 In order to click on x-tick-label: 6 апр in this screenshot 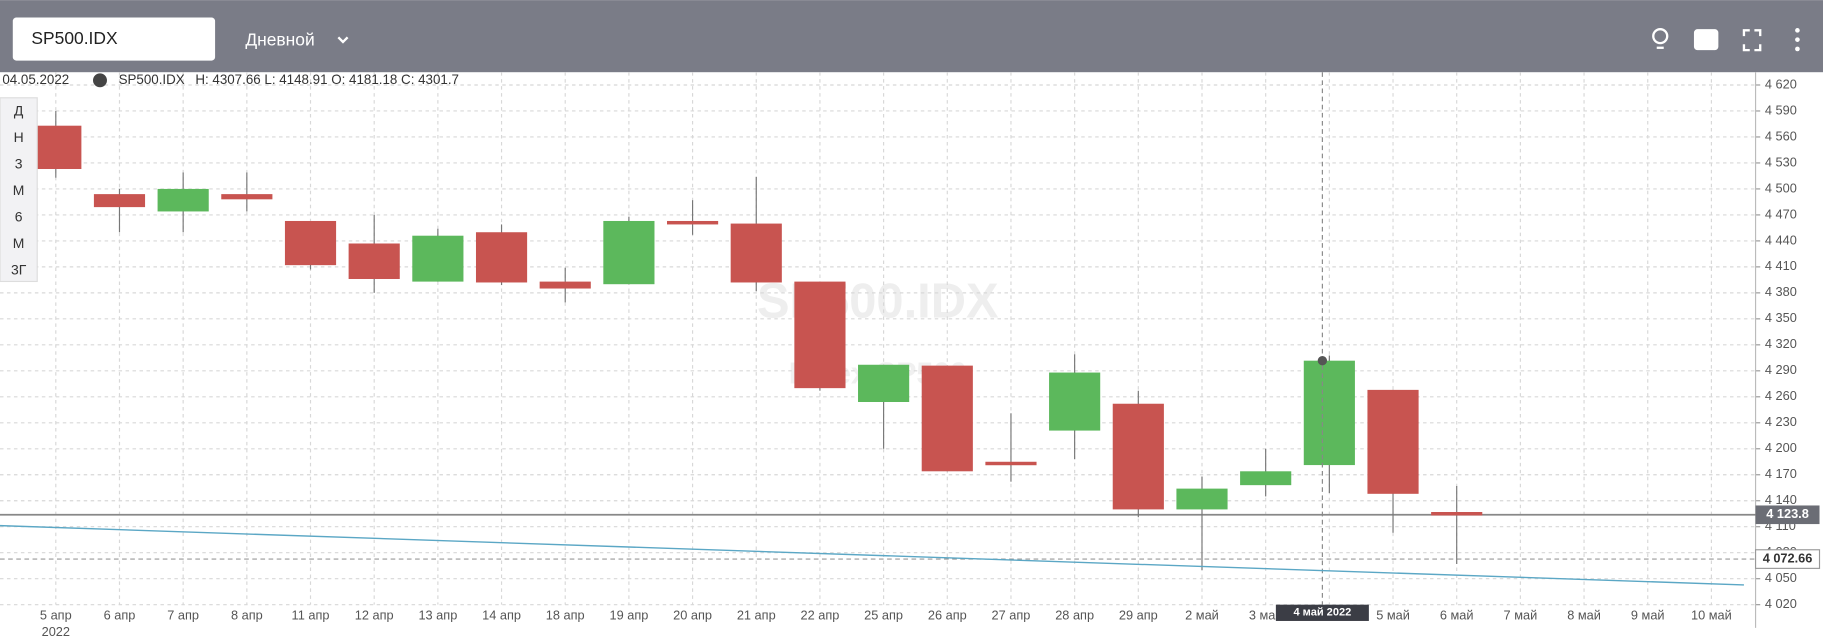, I will do `click(120, 615)`.